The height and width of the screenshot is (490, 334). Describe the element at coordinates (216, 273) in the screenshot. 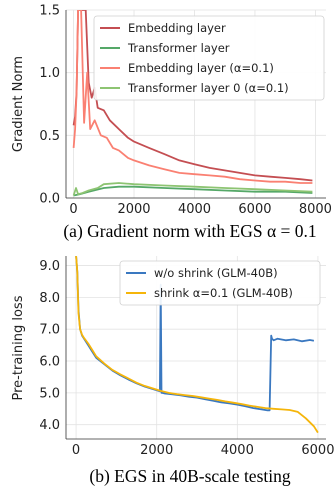

I see `legend-label: w/o shrink (GLM-40B)` at that location.